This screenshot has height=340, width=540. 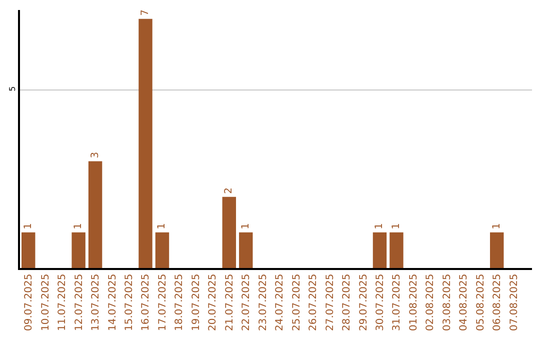 What do you see at coordinates (230, 303) in the screenshot?
I see `x-tick-label: 21.07.2025` at bounding box center [230, 303].